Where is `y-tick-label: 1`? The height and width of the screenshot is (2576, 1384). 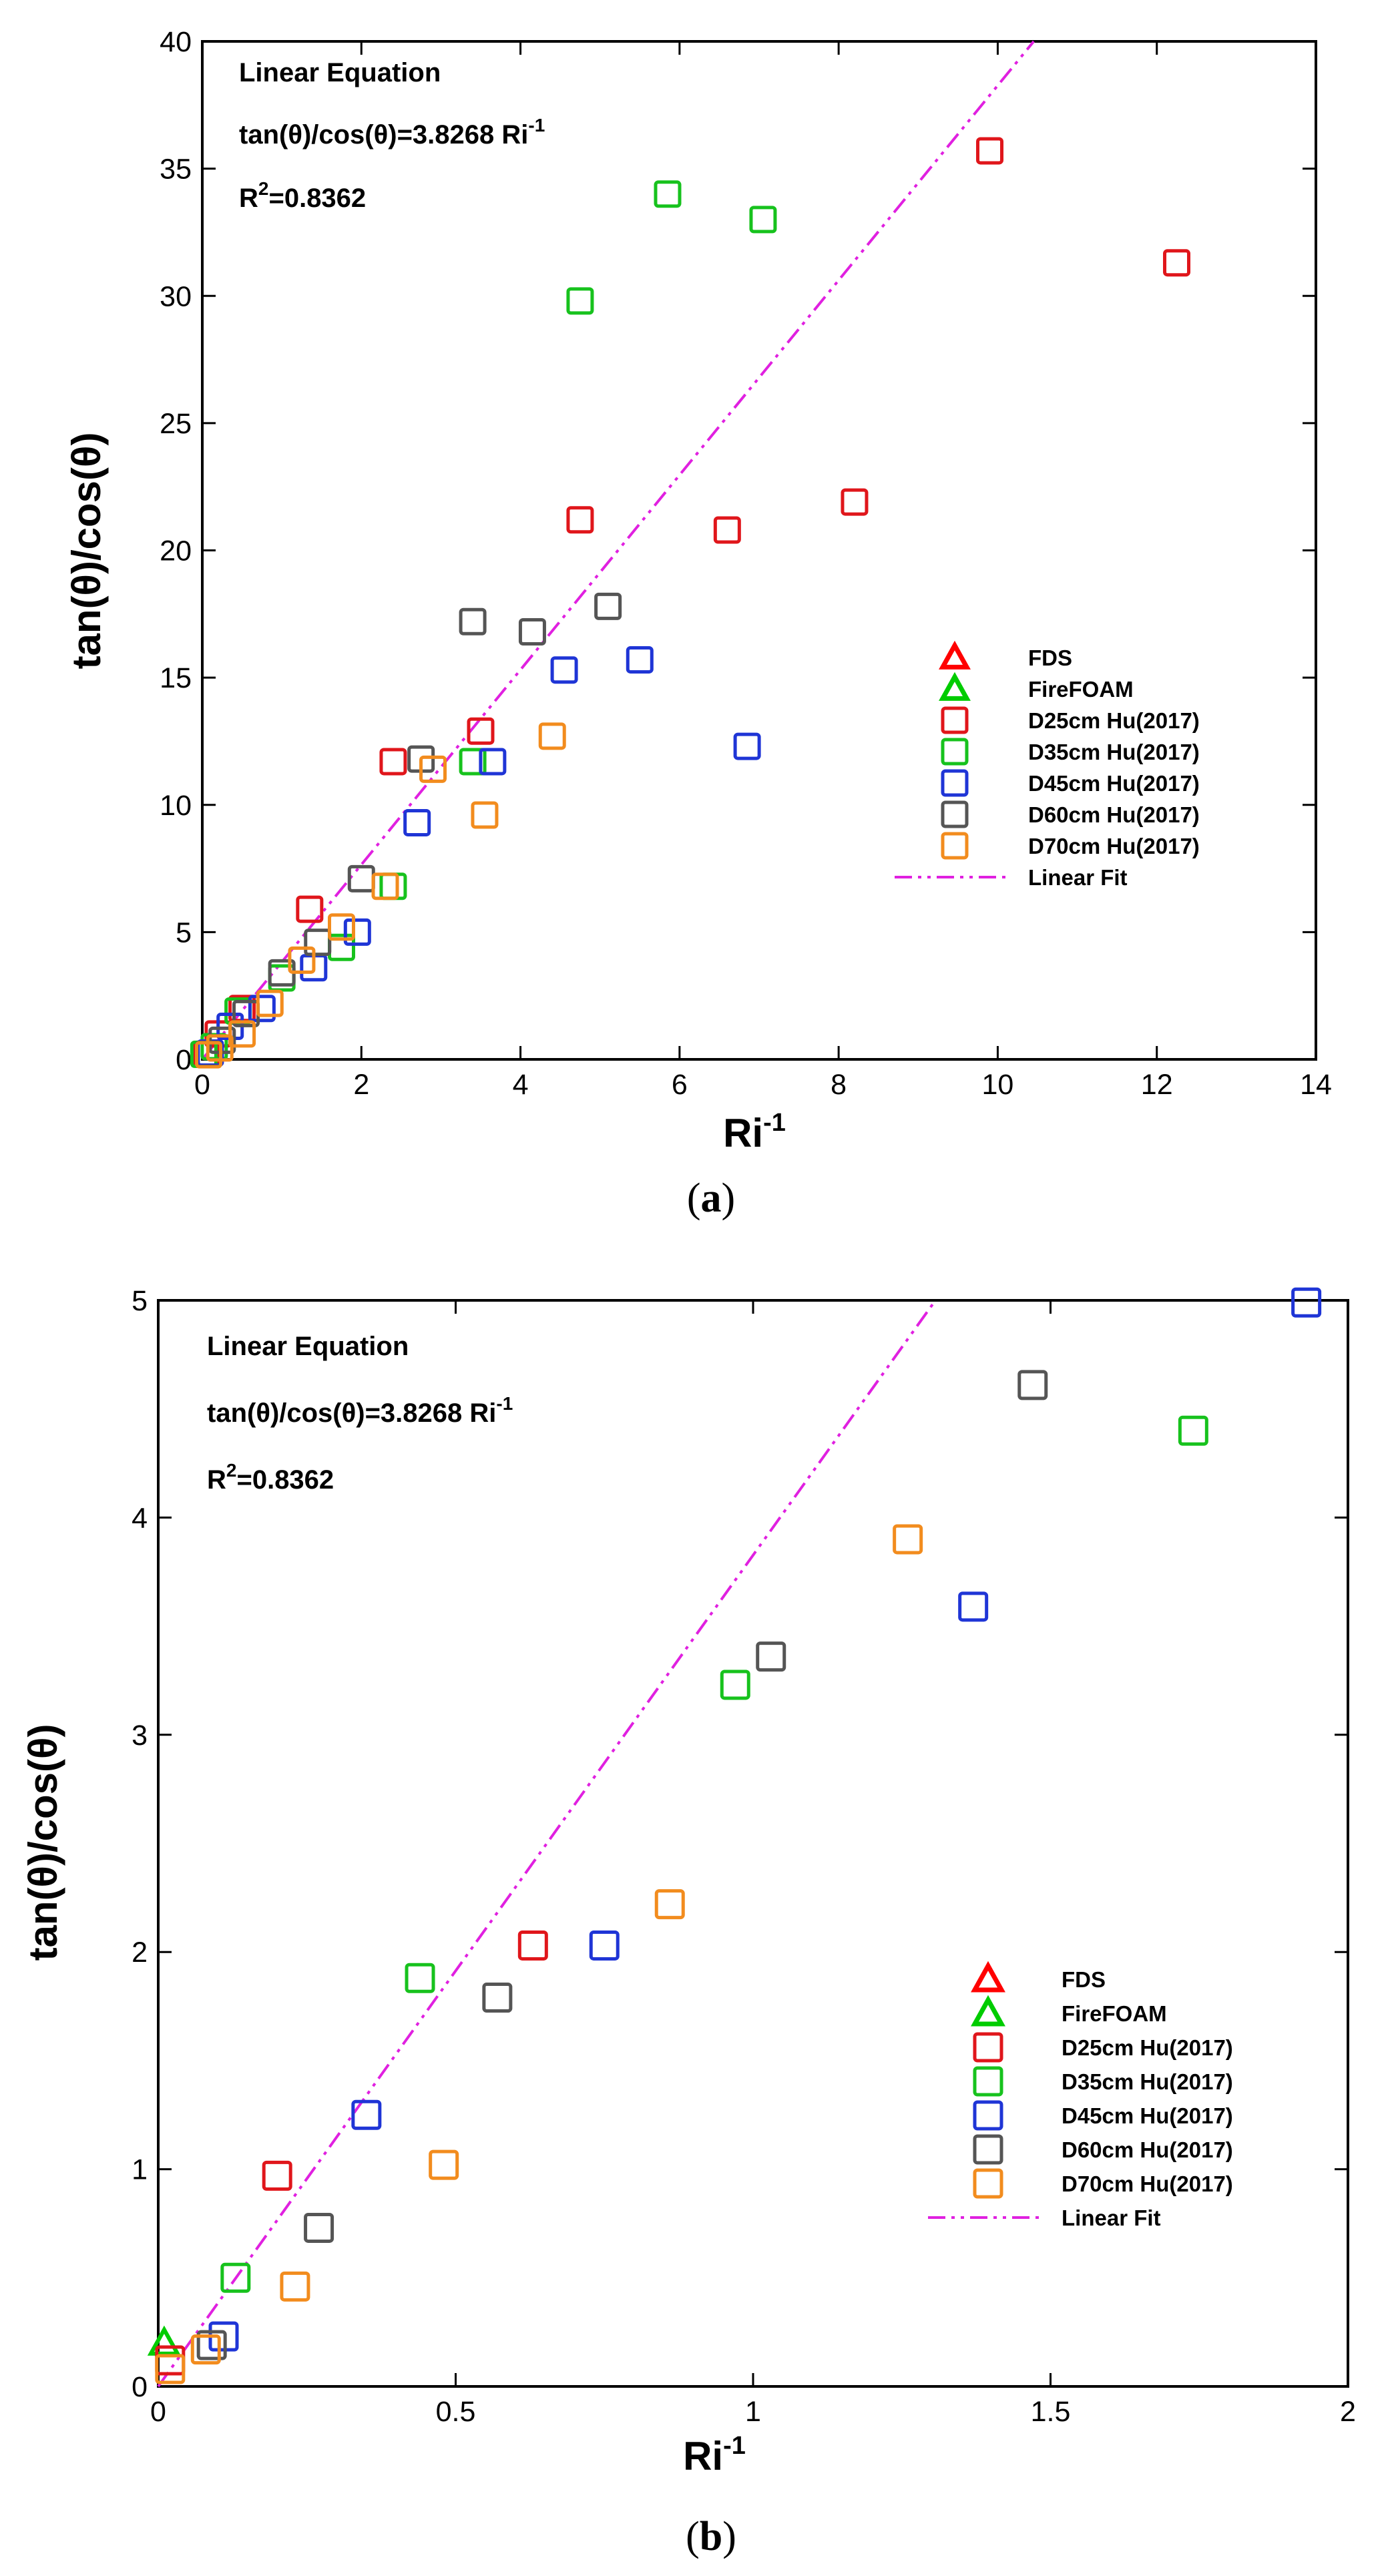 y-tick-label: 1 is located at coordinates (140, 2170).